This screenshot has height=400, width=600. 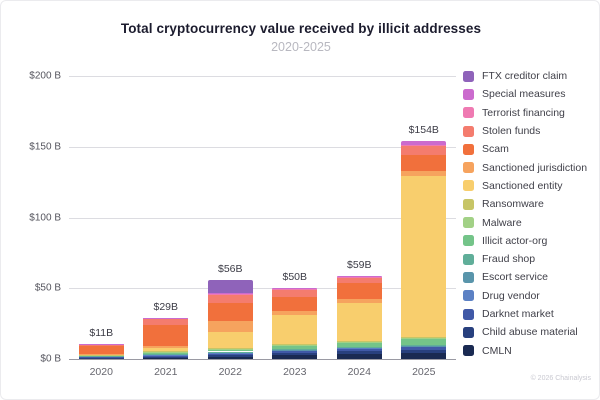 What do you see at coordinates (50, 359) in the screenshot?
I see `y-tick-label: $0 B` at bounding box center [50, 359].